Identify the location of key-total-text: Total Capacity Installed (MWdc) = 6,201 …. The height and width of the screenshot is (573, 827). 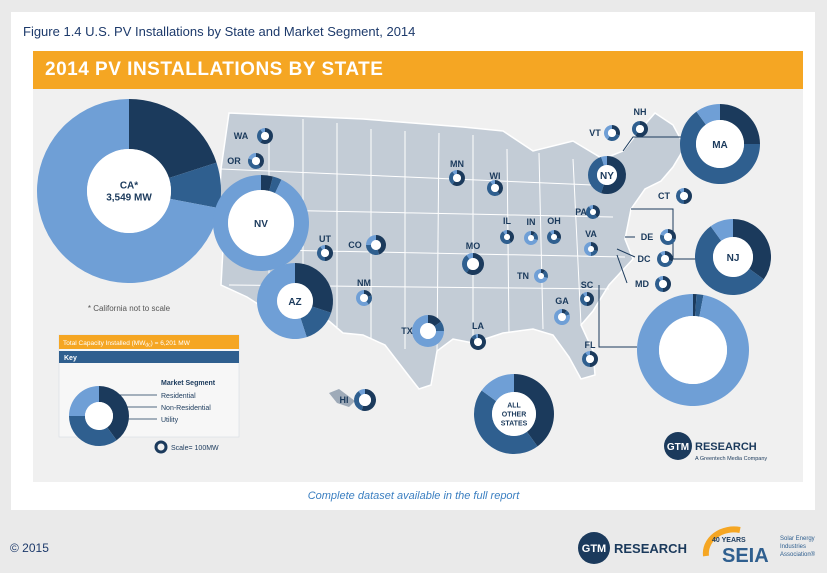
(127, 344).